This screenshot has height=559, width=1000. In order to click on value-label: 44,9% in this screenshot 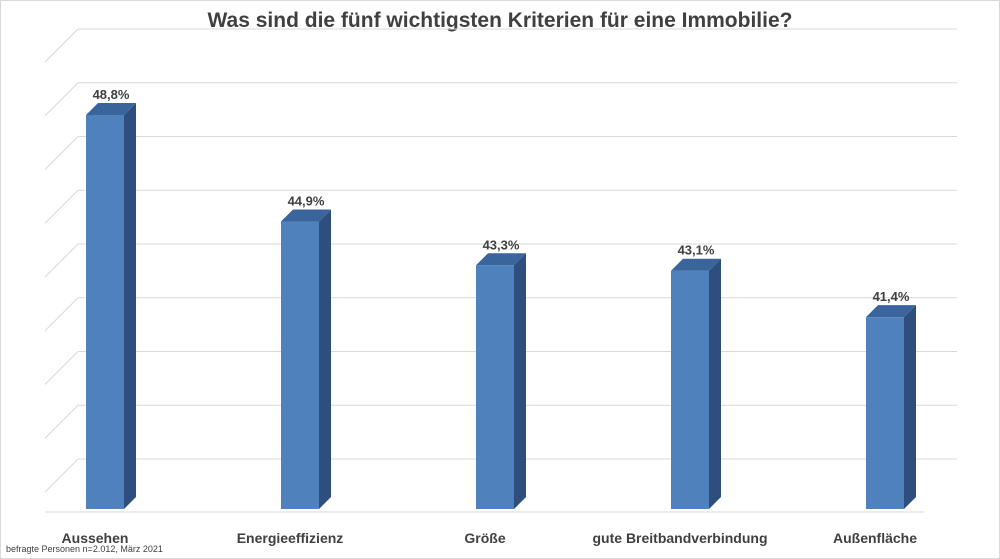, I will do `click(306, 201)`.